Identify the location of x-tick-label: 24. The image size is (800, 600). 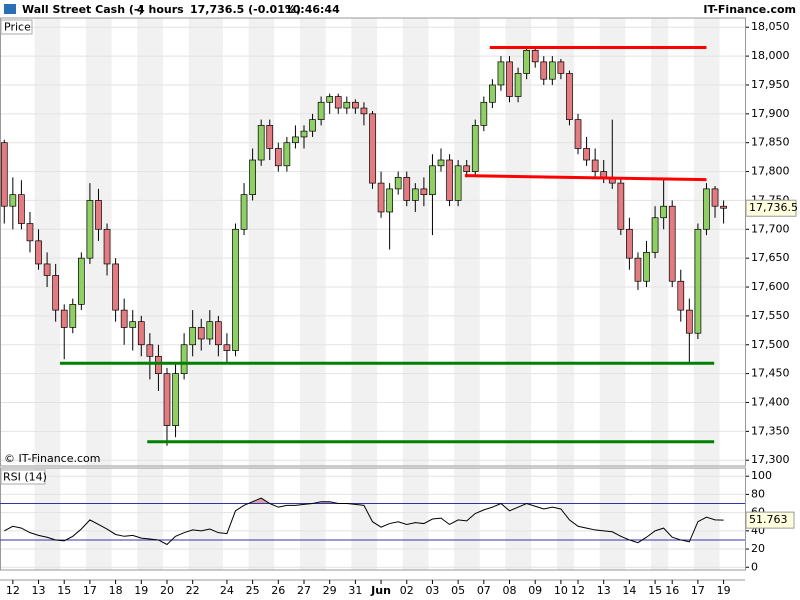
(227, 590).